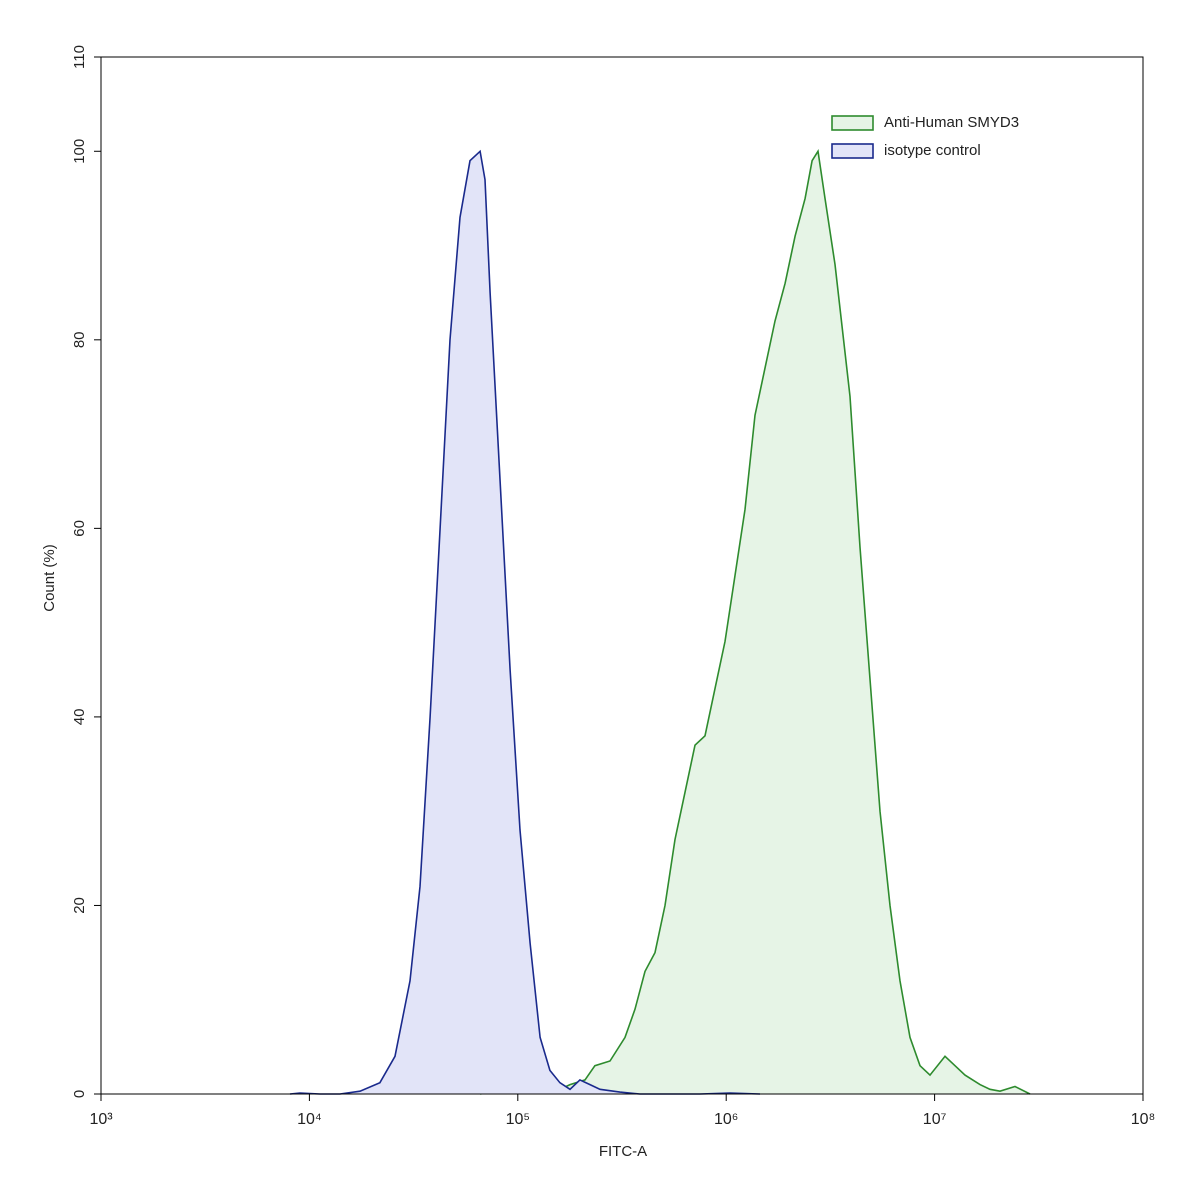 The image size is (1197, 1193). Describe the element at coordinates (951, 122) in the screenshot. I see `legend-label: Anti-Human SMYD3` at that location.